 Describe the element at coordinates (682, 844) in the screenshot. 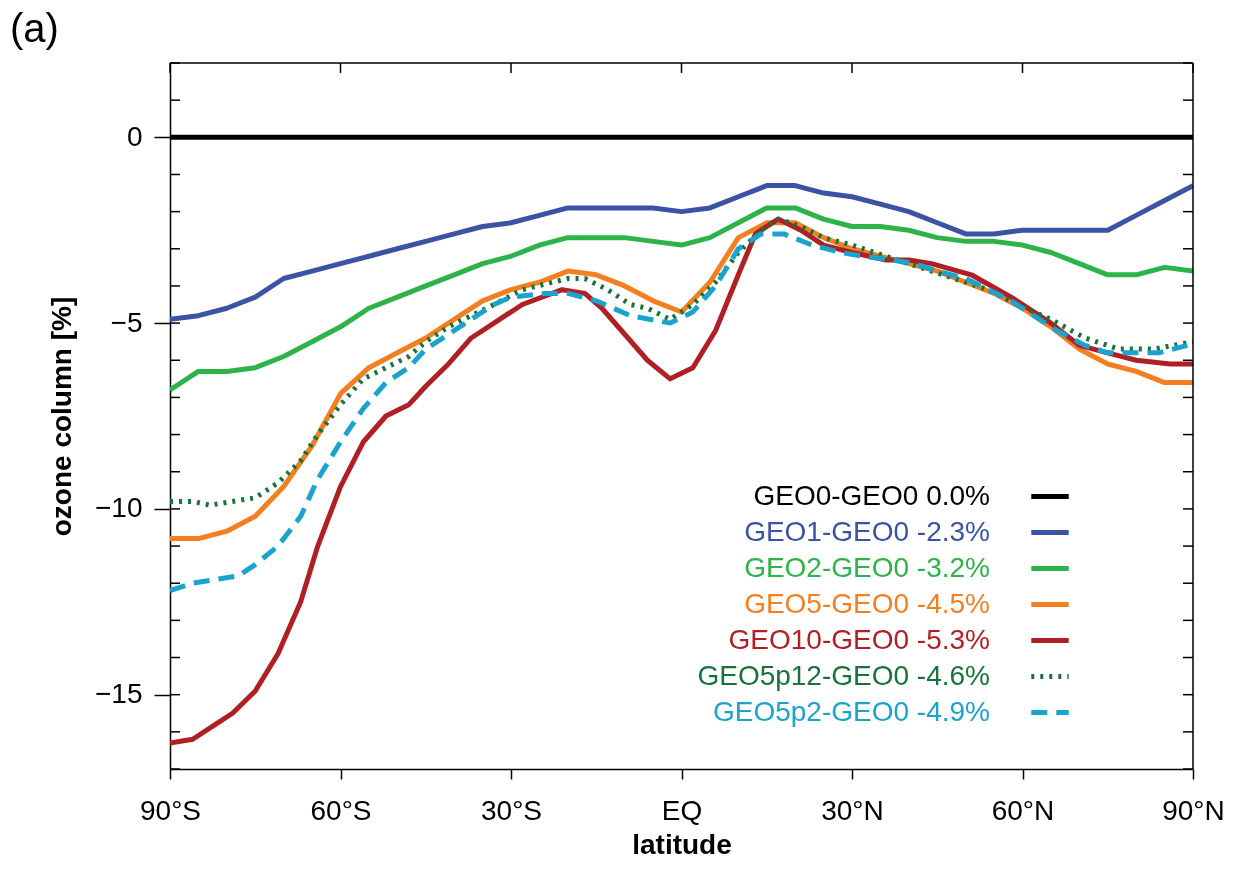

I see `x-axis-title: latitude` at that location.